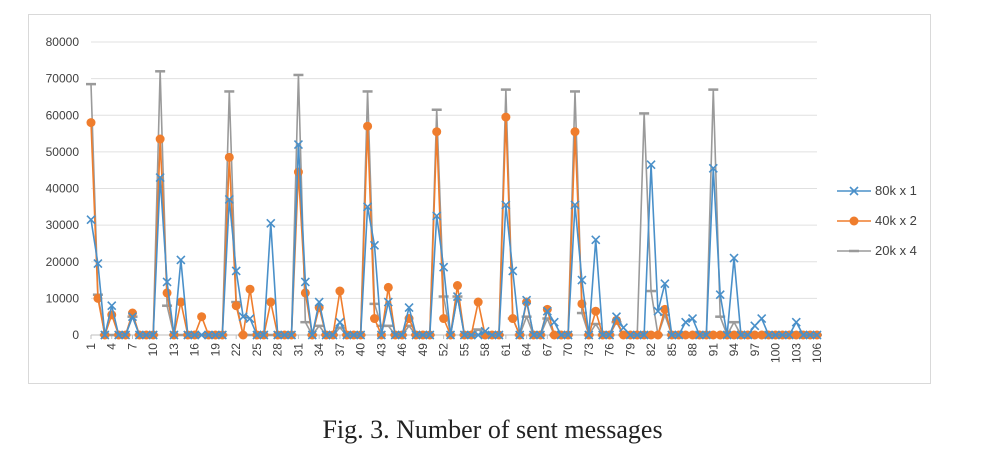 The height and width of the screenshot is (470, 985). I want to click on x-tick-label: 94, so click(734, 350).